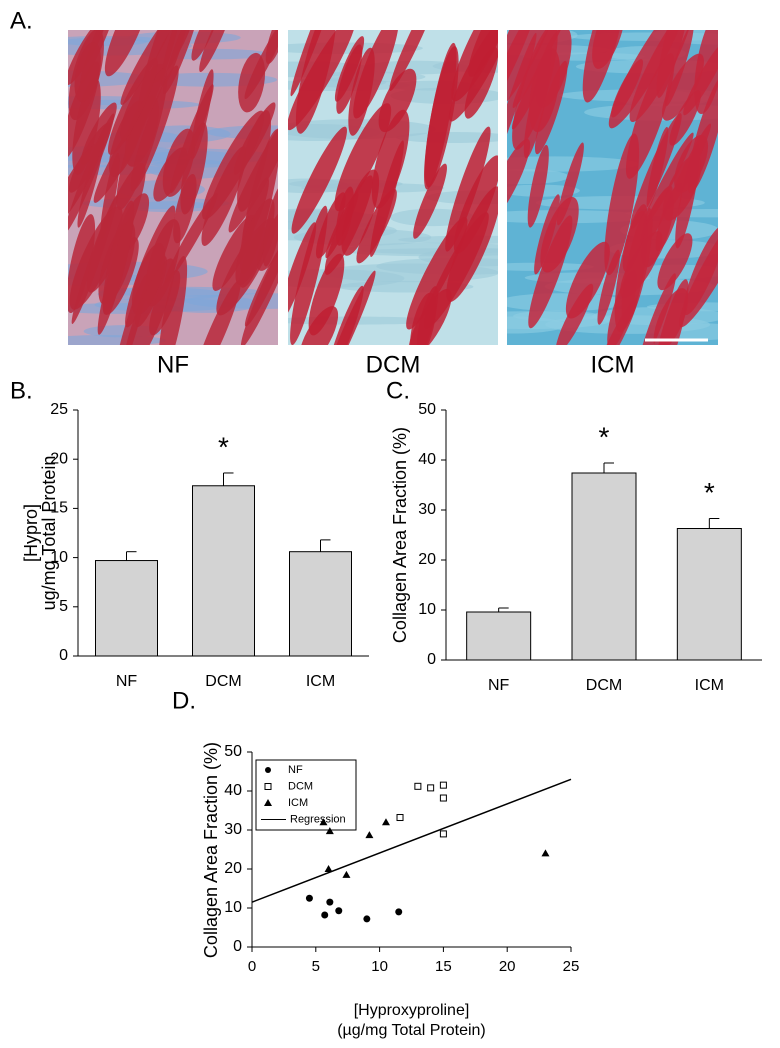 This screenshot has height=1048, width=780. I want to click on regression-line, so click(411, 840).